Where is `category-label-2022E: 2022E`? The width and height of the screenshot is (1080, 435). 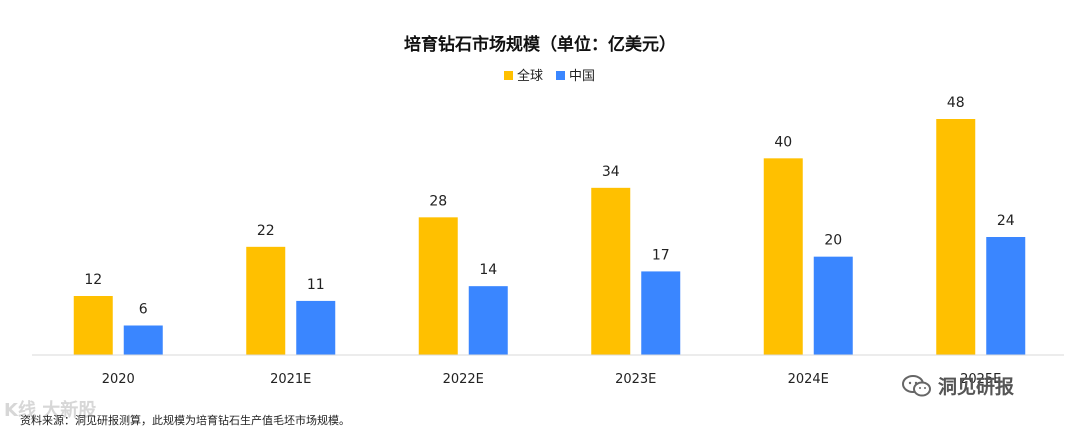 category-label-2022E: 2022E is located at coordinates (463, 379).